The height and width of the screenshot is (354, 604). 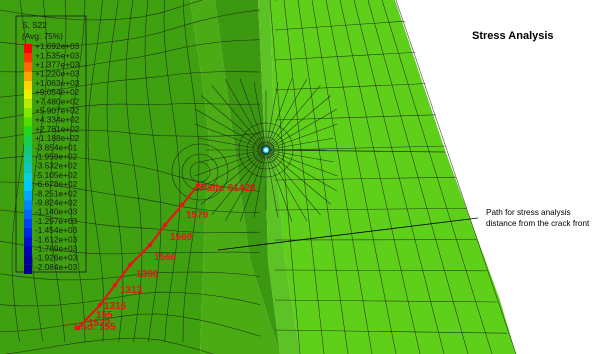 I want to click on path-node-label: 1566, so click(x=165, y=257).